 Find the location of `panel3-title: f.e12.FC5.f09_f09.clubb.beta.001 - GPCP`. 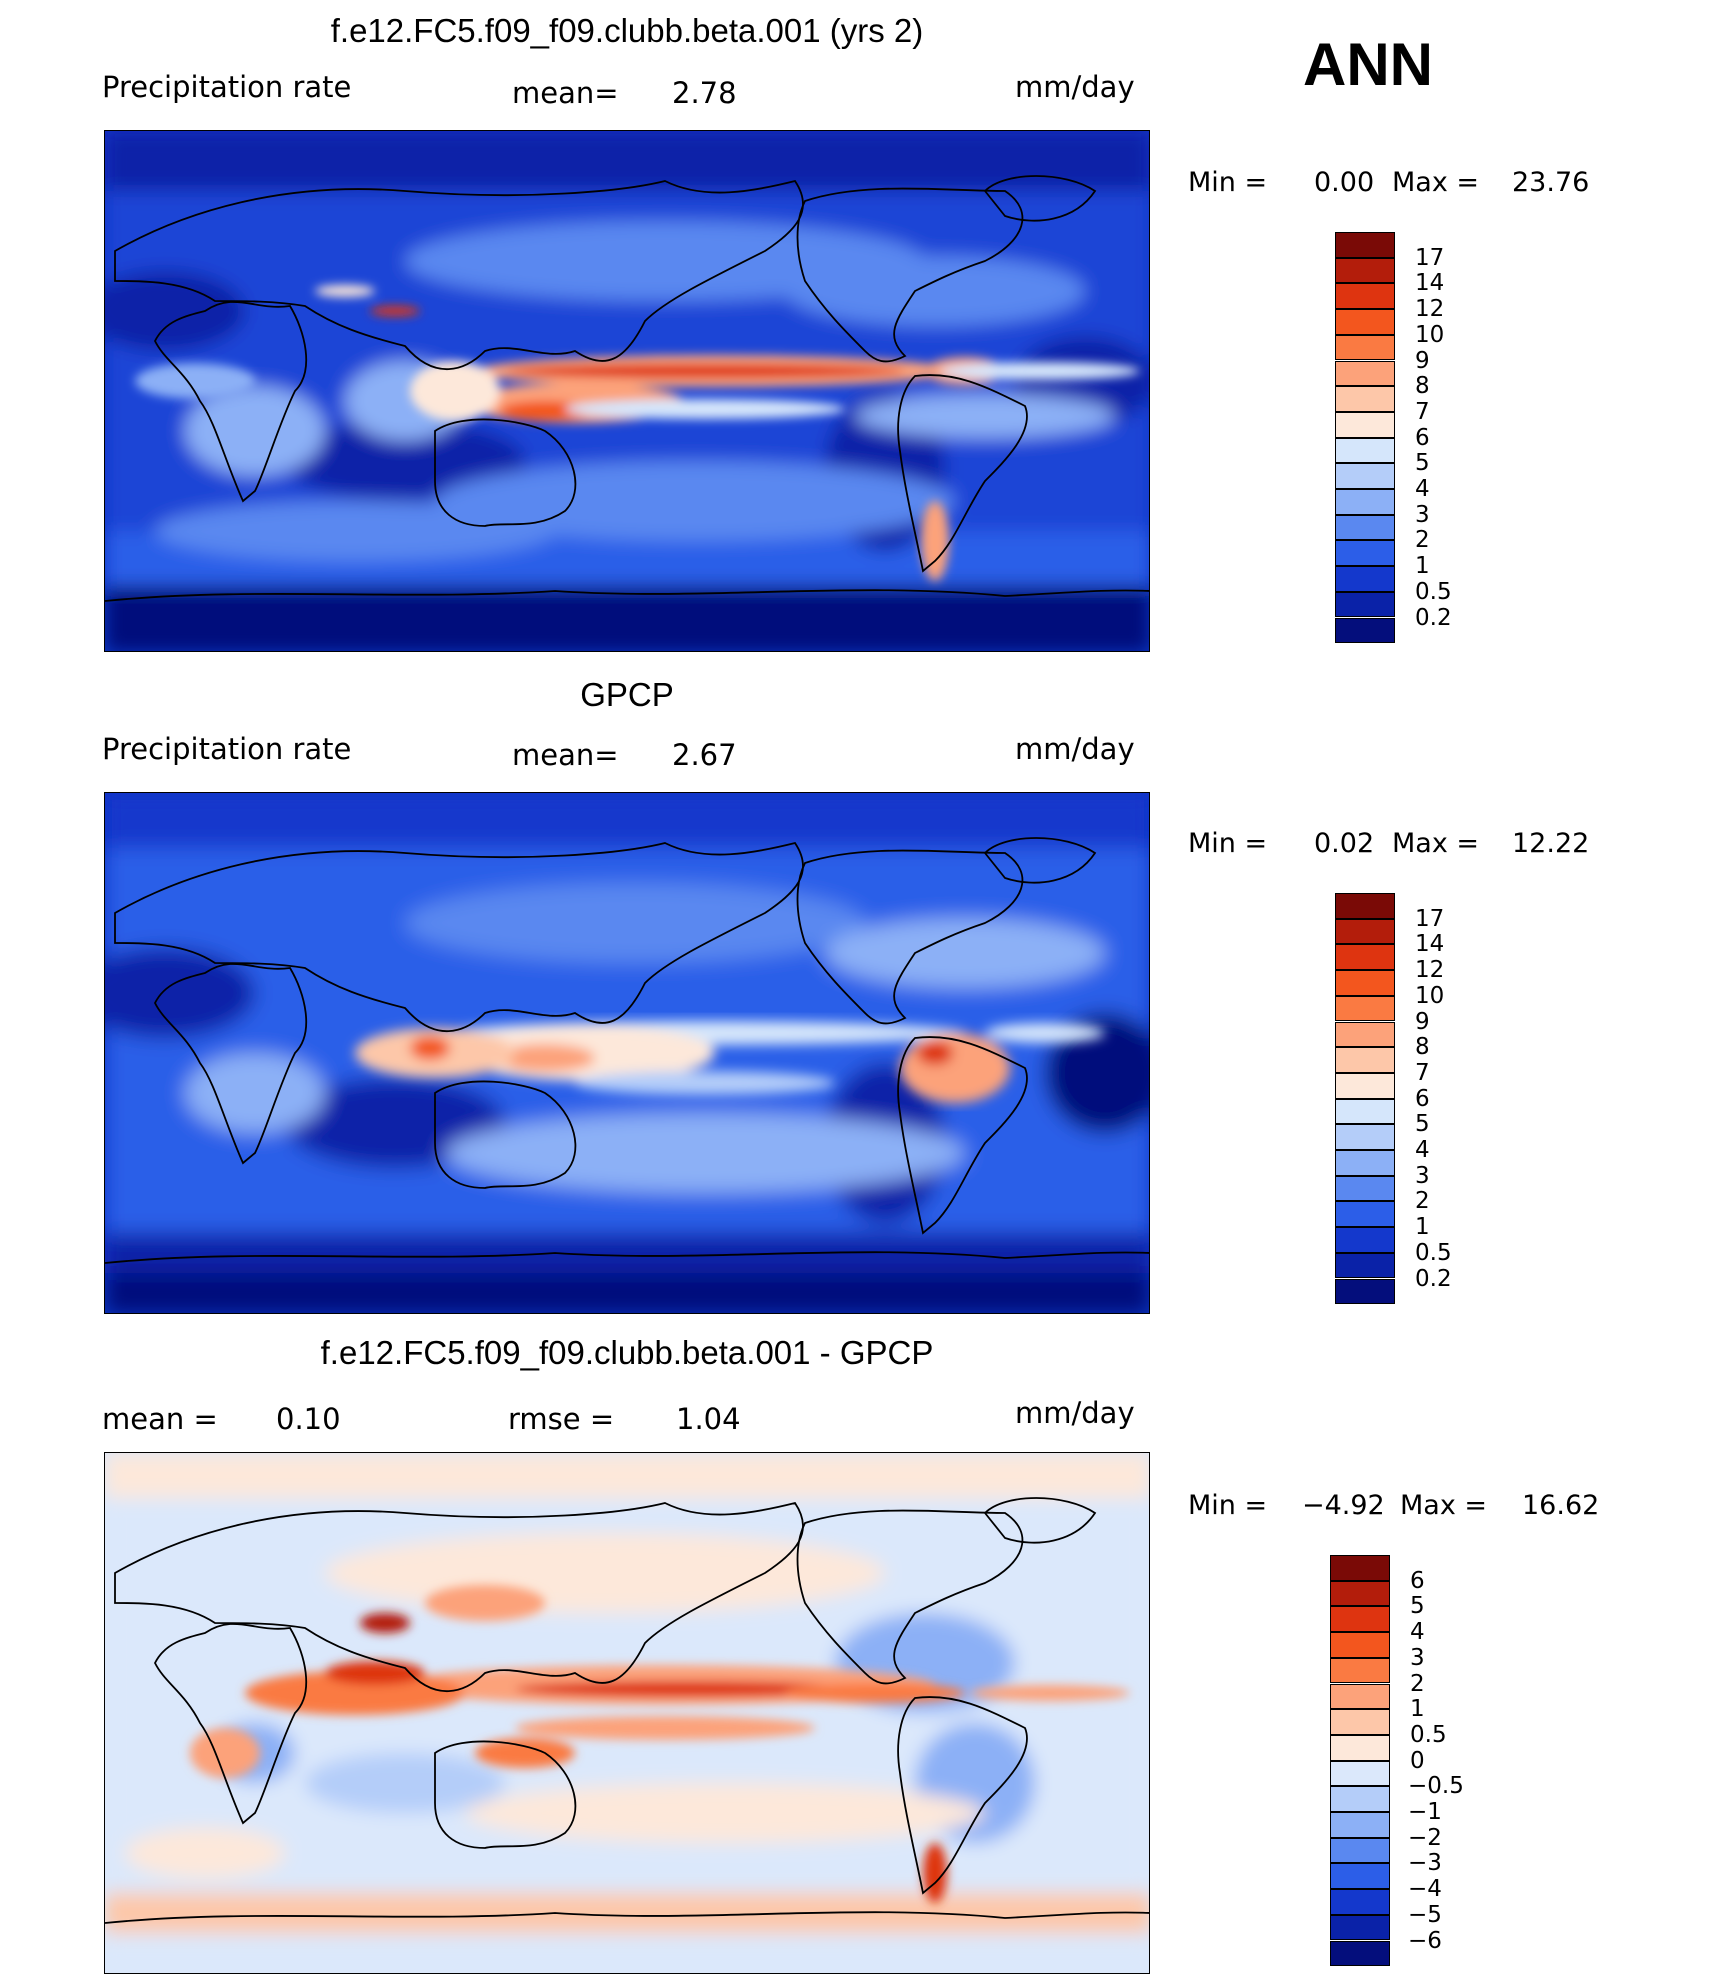

panel3-title: f.e12.FC5.f09_f09.clubb.beta.001 - GPCP is located at coordinates (627, 1352).